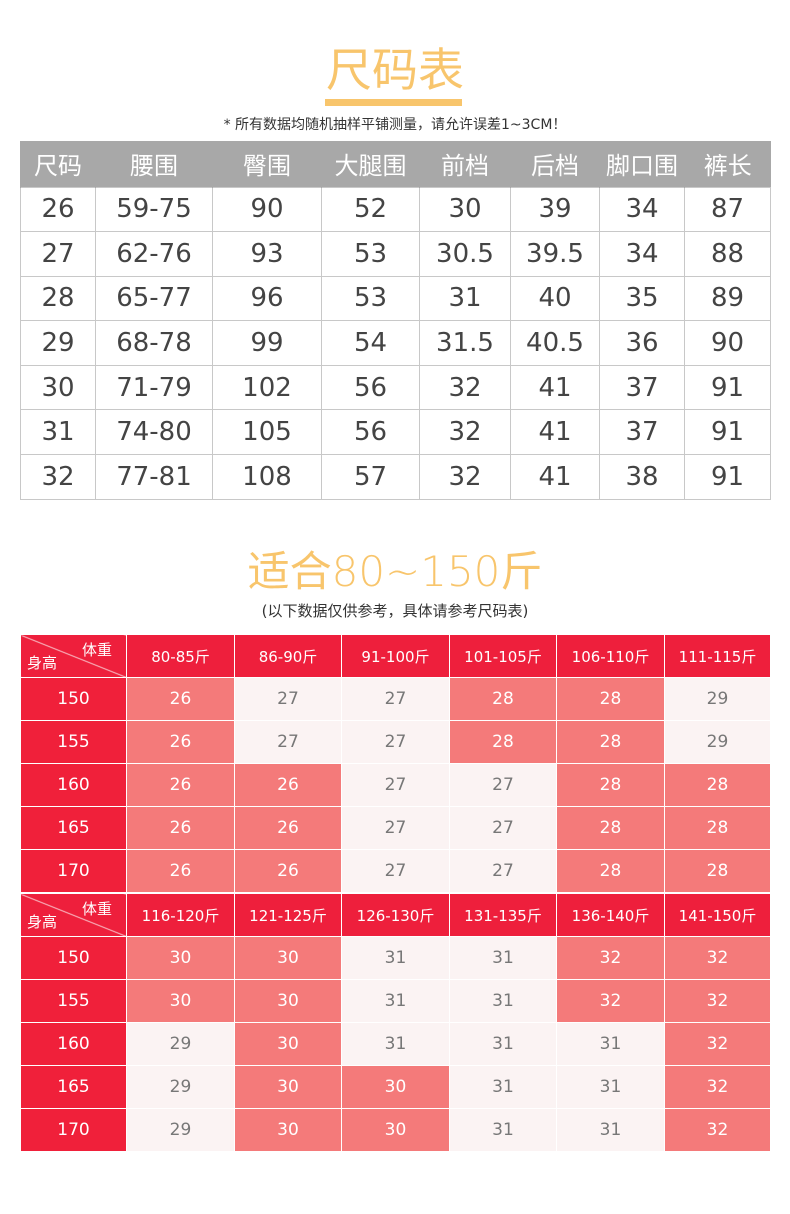  Describe the element at coordinates (73, 828) in the screenshot. I see `height-value: 165` at that location.